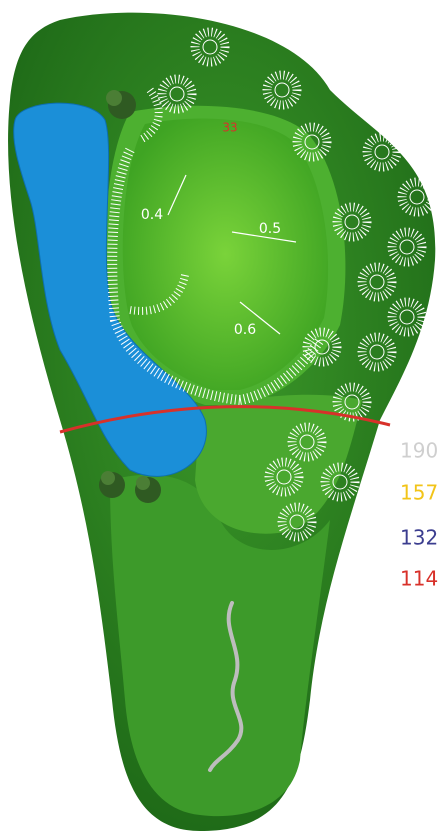 The height and width of the screenshot is (831, 441). Describe the element at coordinates (226, 686) in the screenshot. I see `cart-path` at that location.